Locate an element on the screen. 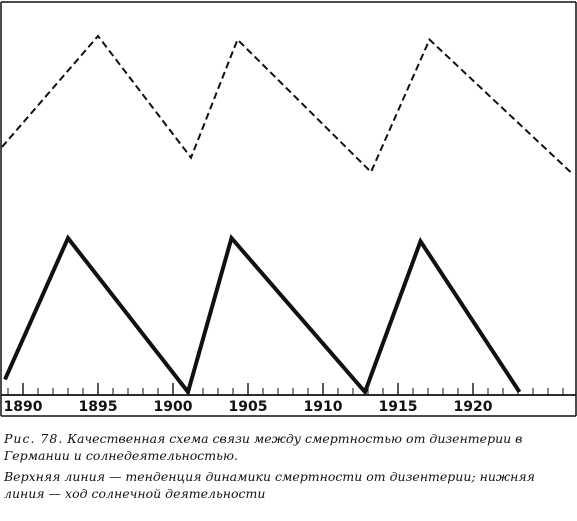 The image size is (577, 521). x-tick-label-1910: 1910 is located at coordinates (323, 407).